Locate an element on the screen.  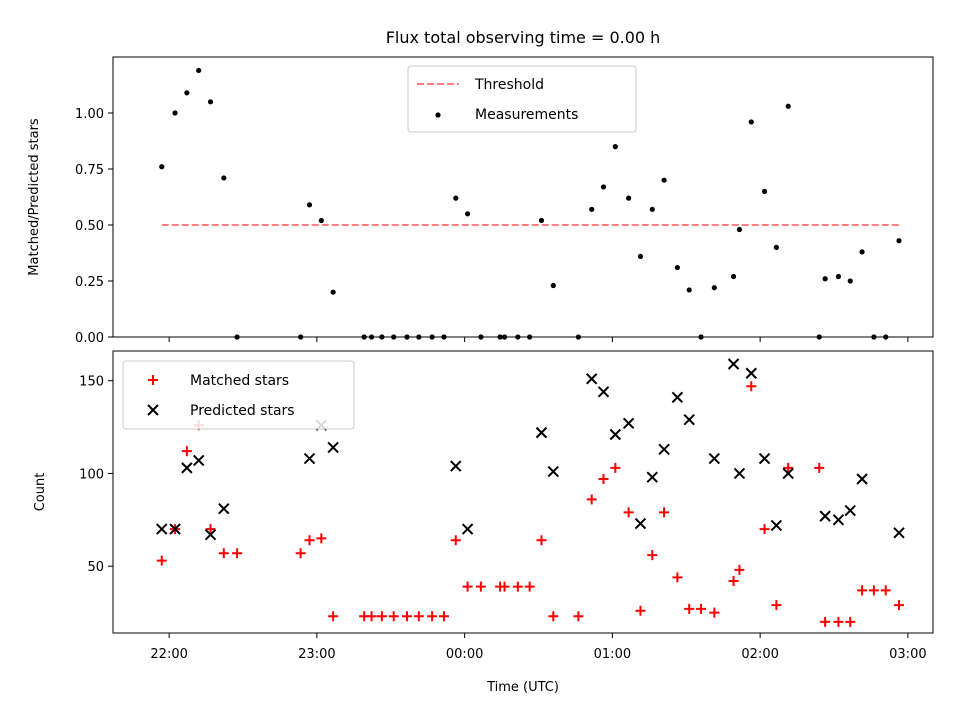
top-legend-box is located at coordinates (522, 99).